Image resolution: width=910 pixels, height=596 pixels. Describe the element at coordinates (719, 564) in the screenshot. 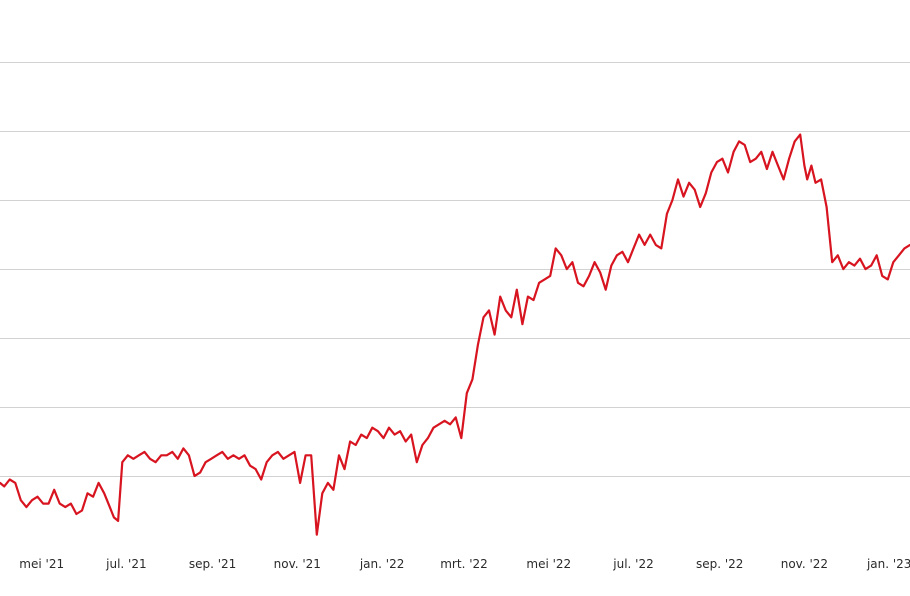

I see `x-tick-label: sep. '22` at that location.